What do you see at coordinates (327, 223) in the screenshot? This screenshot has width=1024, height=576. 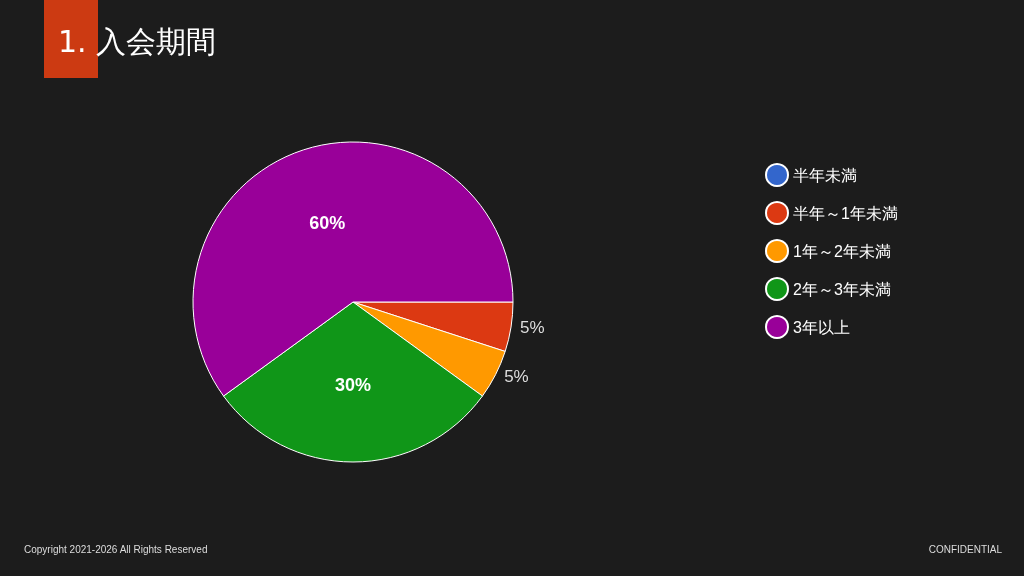 I see `data-label: 60%` at bounding box center [327, 223].